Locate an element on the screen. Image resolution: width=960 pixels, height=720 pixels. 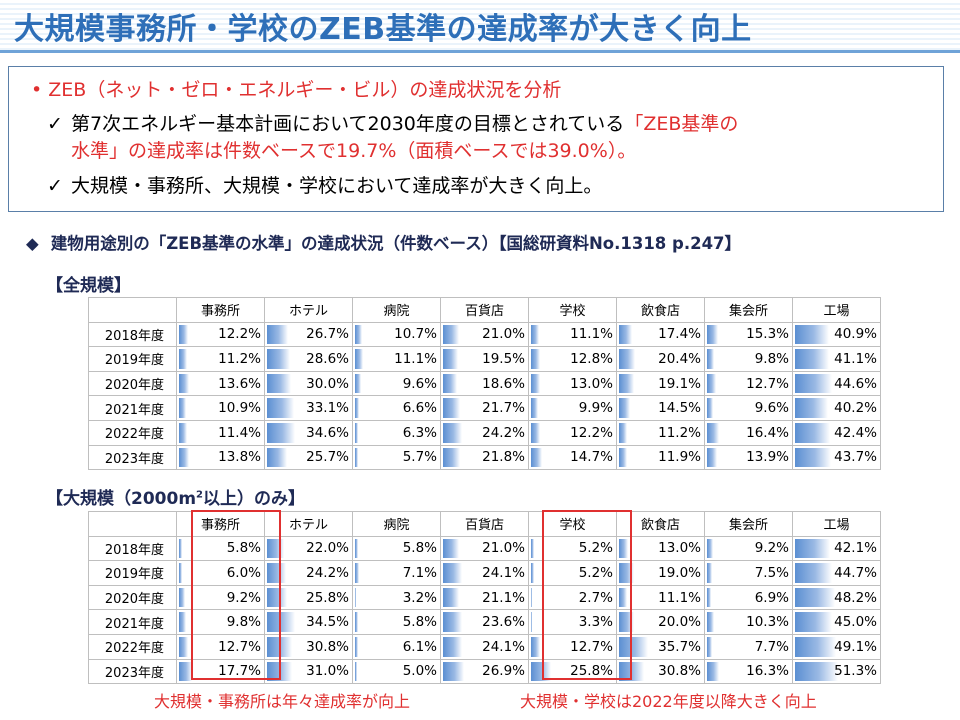
data-value: 30.8% is located at coordinates (679, 671).